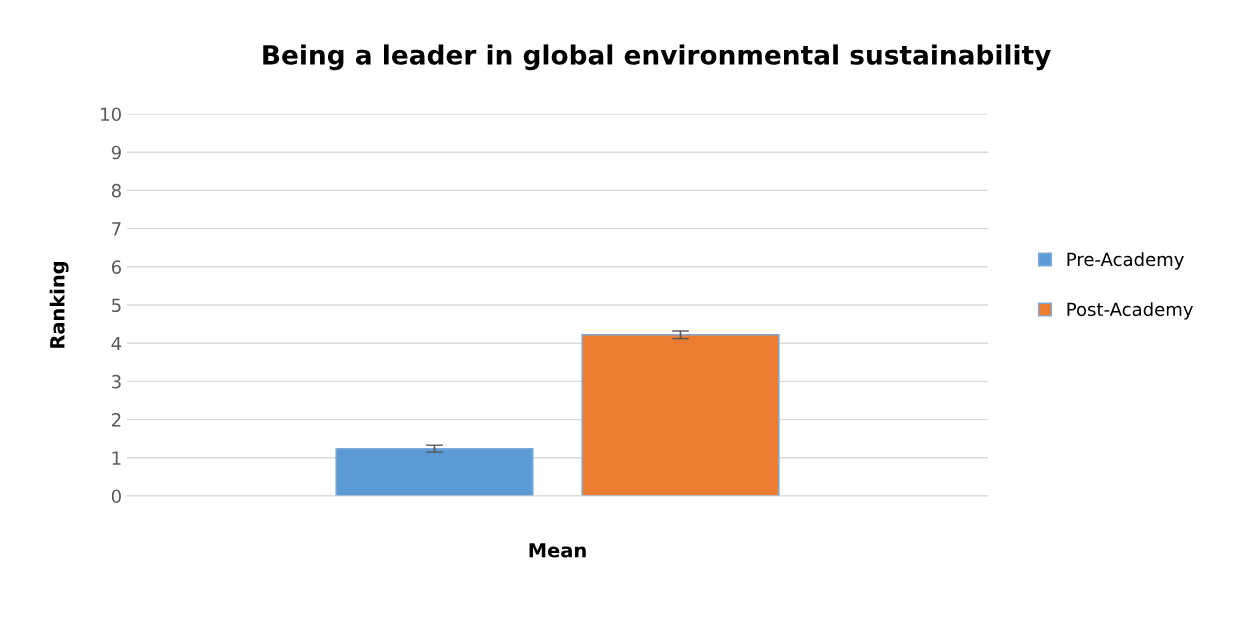  I want to click on chart-title: Being a leader in global environmental sustainability, so click(657, 57).